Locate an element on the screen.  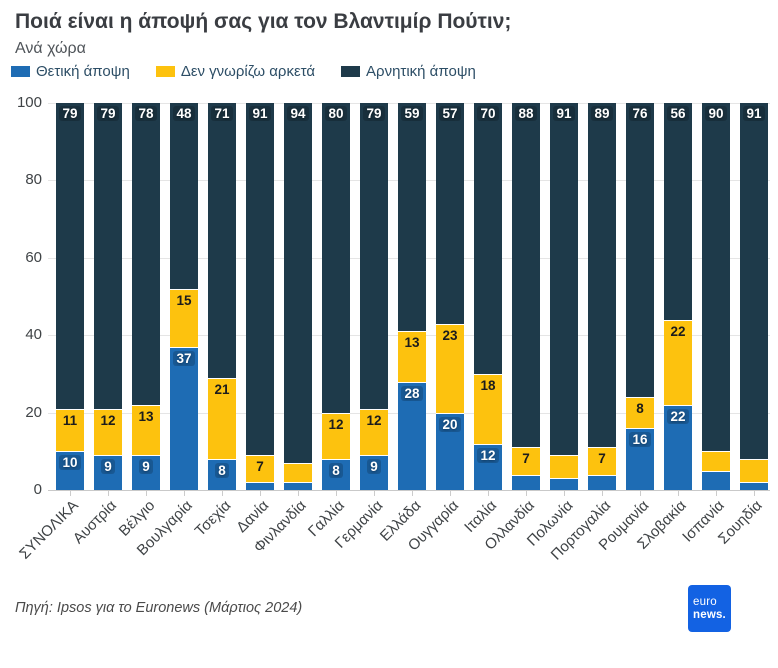
y-axis-tick-label: 0 is located at coordinates (37, 489).